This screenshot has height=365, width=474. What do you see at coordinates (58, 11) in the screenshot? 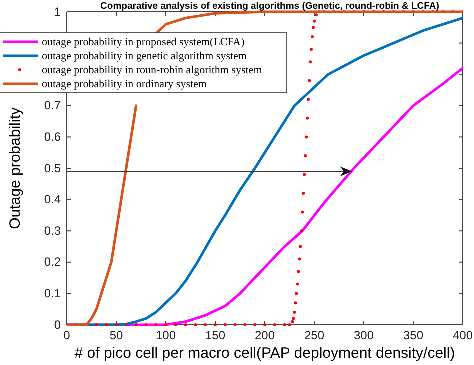
I see `y-tick-label: 1` at bounding box center [58, 11].